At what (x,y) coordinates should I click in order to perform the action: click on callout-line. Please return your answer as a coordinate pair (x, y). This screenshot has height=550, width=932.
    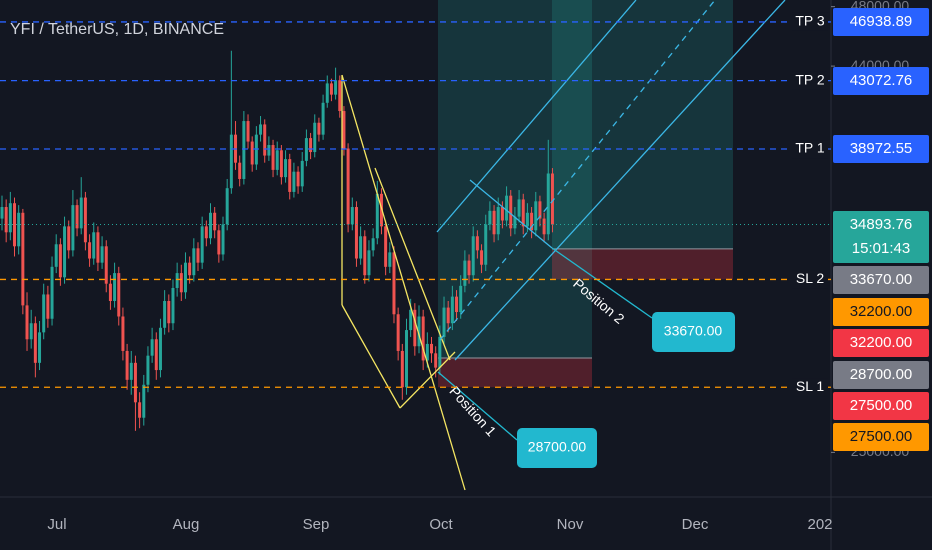
    Looking at the image, I should click on (602, 283).